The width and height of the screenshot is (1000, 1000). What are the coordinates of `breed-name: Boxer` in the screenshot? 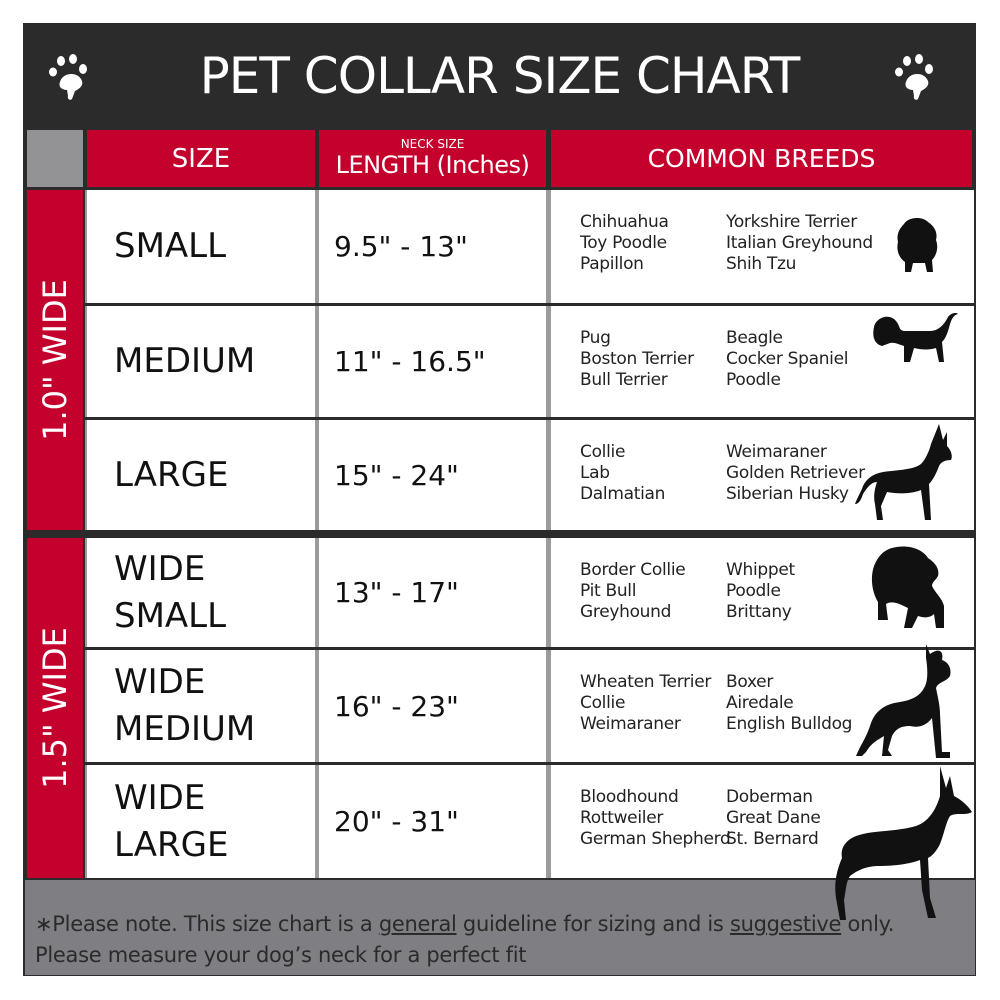 It's located at (750, 682).